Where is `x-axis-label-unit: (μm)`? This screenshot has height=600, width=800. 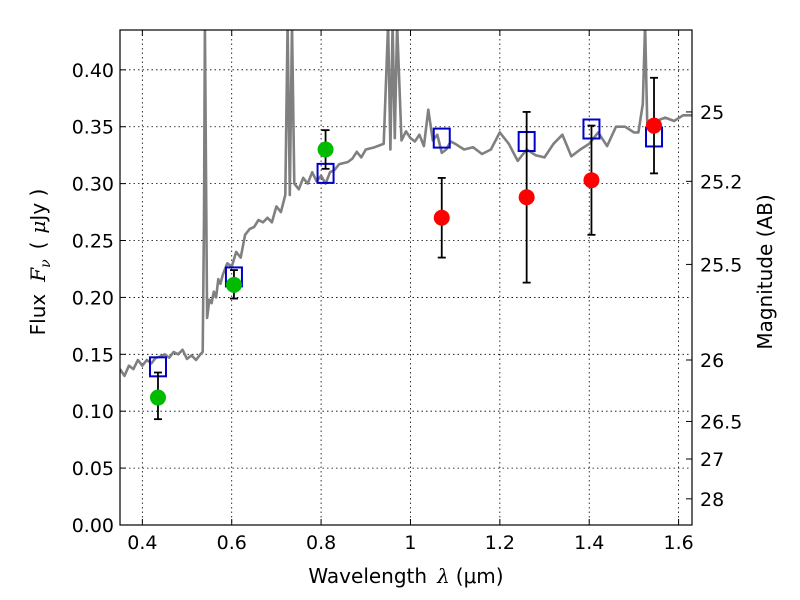
x-axis-label-unit: (μm) is located at coordinates (480, 576).